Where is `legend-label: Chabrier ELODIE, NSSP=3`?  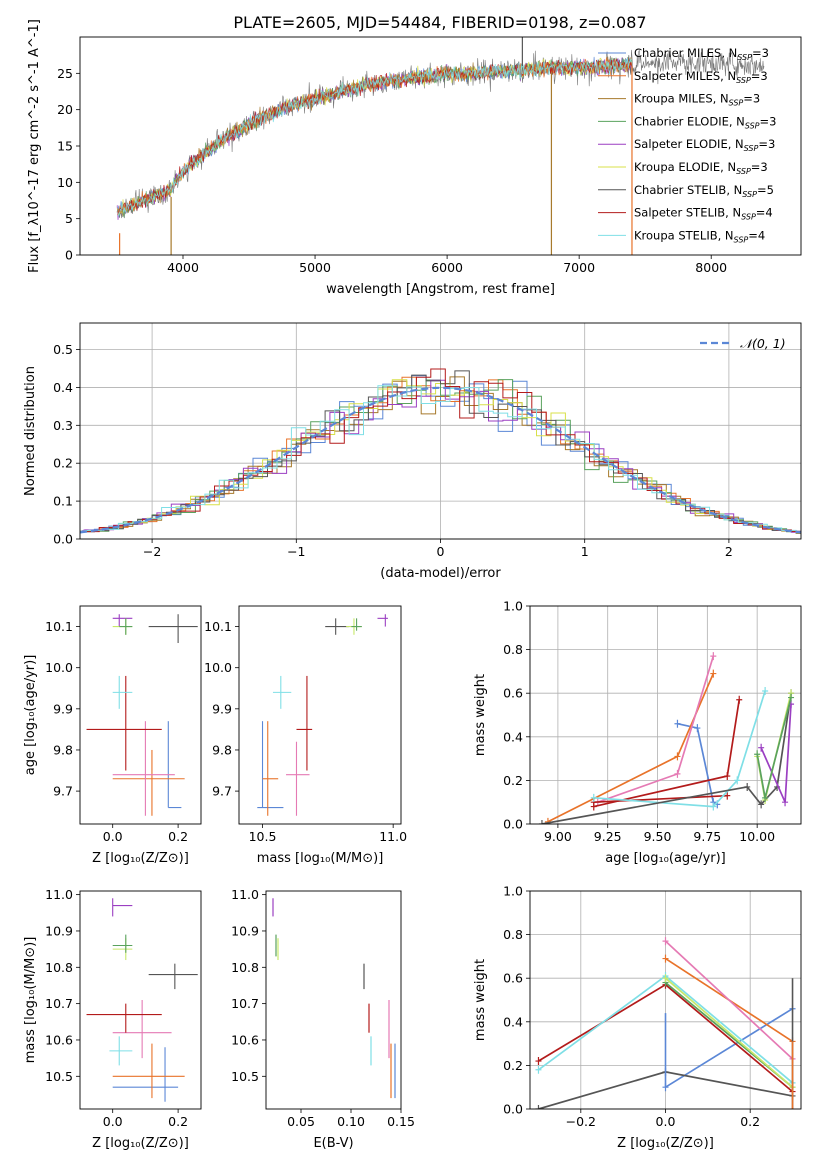 legend-label: Chabrier ELODIE, NSSP=3 is located at coordinates (705, 122).